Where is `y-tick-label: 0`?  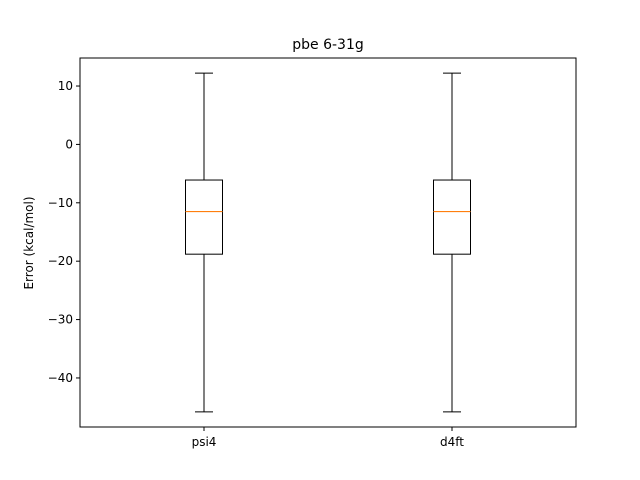
y-tick-label: 0 is located at coordinates (69, 144).